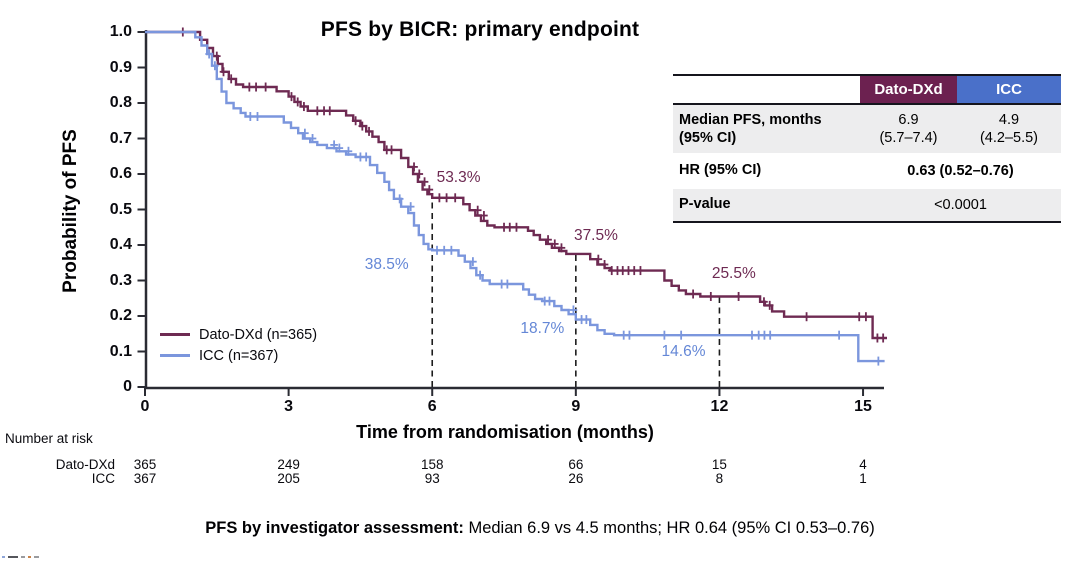 This screenshot has height=562, width=1080. I want to click on x-tick-label: 15, so click(863, 406).